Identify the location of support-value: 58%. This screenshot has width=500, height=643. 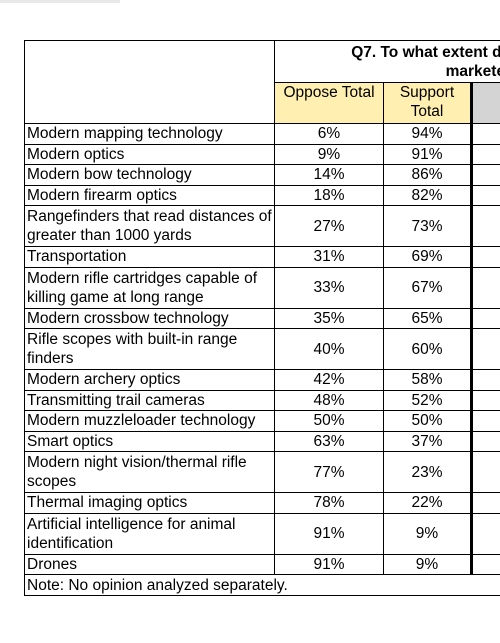
(427, 380).